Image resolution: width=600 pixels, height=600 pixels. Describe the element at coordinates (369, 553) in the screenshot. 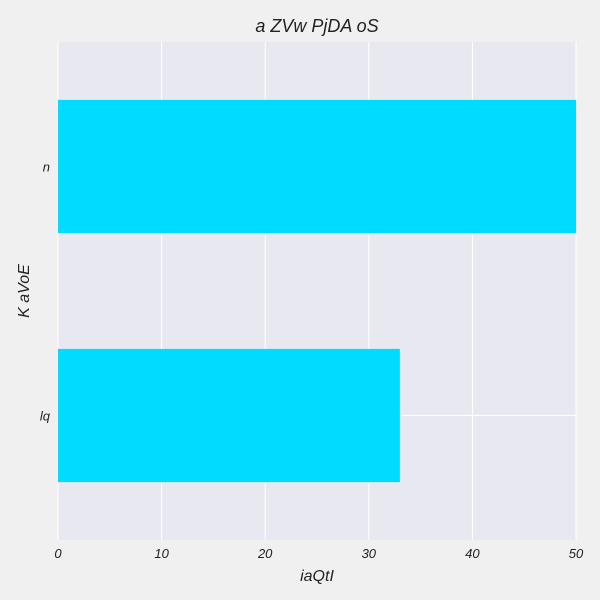

I see `x-tick-label: 30` at that location.